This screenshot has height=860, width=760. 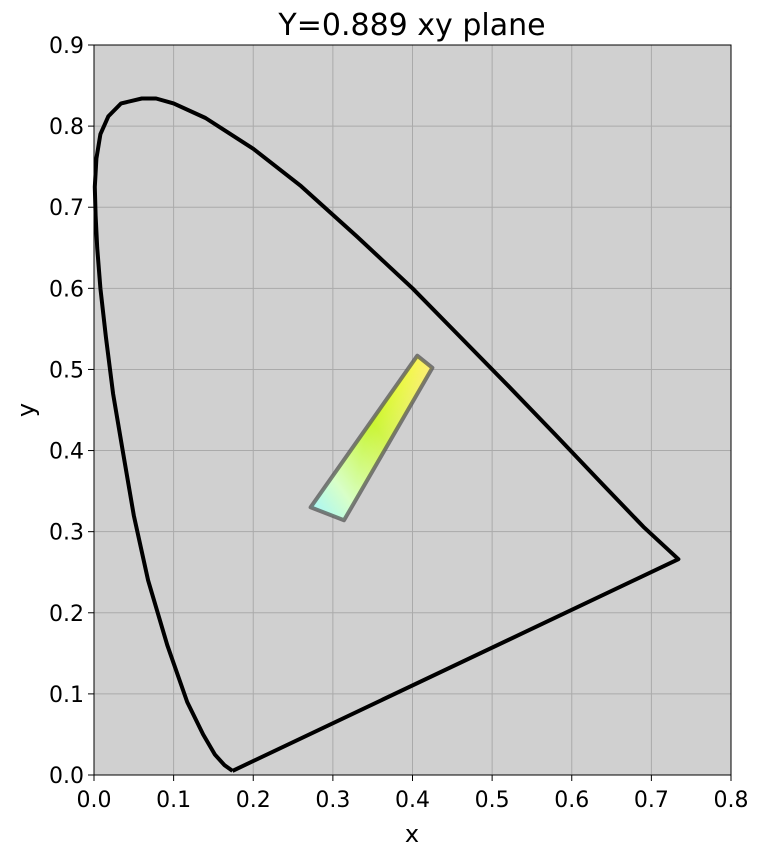 What do you see at coordinates (492, 800) in the screenshot?
I see `x-tick-label: 0.5` at bounding box center [492, 800].